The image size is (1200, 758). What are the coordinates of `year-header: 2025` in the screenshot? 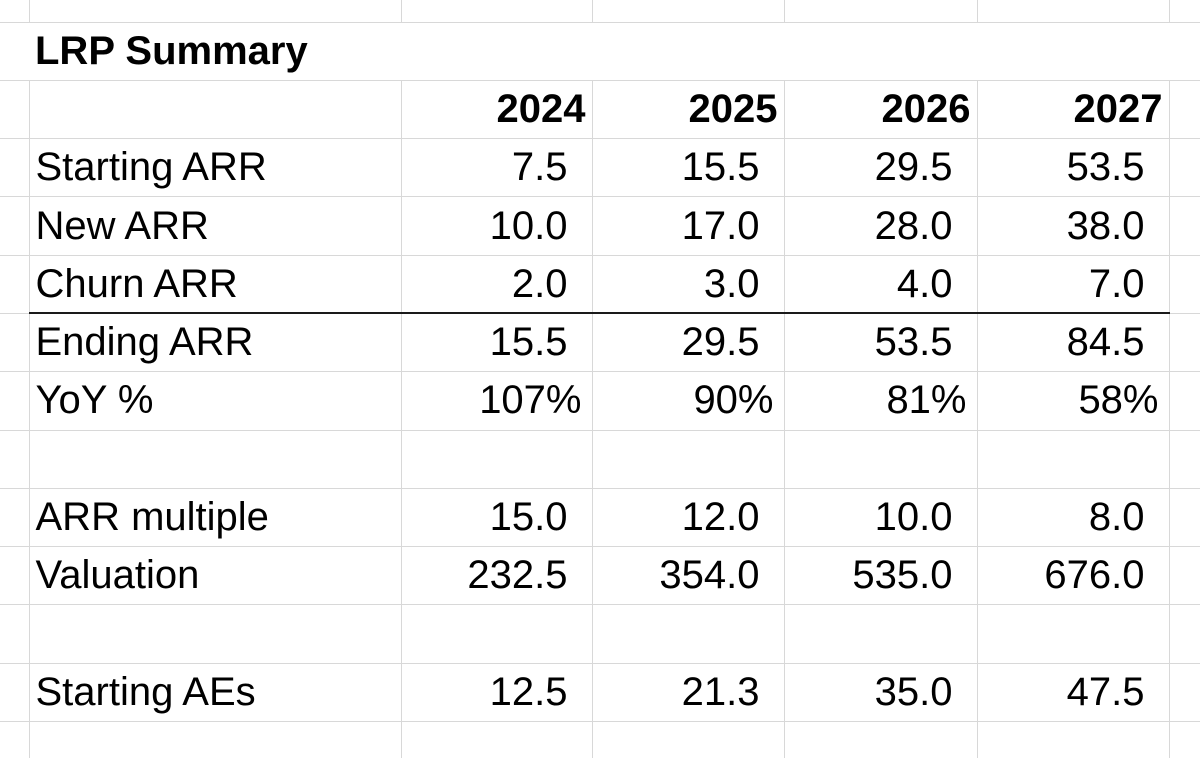 It's located at (688, 110).